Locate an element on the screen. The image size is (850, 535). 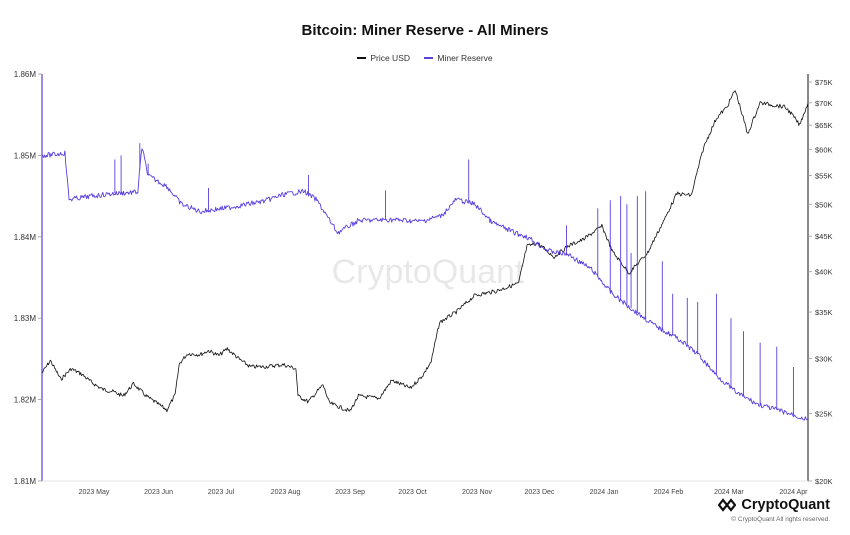
left-axis-tick-label: 1.83M is located at coordinates (25, 318).